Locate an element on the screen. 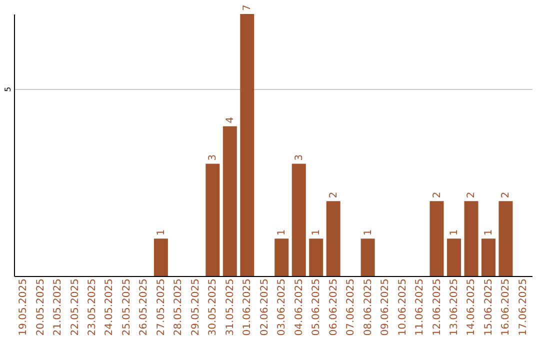 Image resolution: width=540 pixels, height=340 pixels. x-tick-label: 05.06.2025 is located at coordinates (316, 307).